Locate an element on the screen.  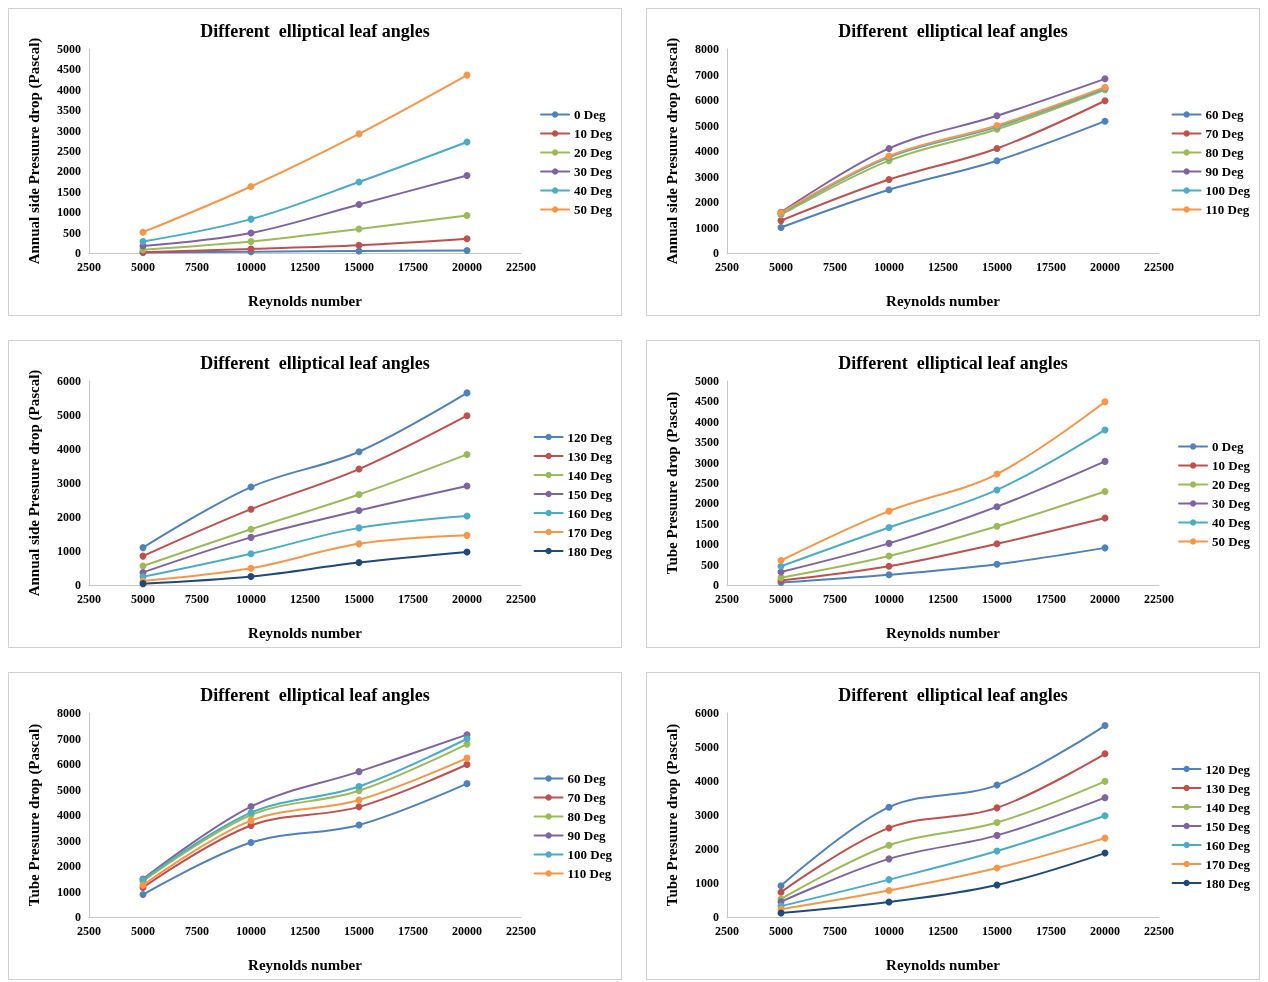
legend-label: 70 Deg is located at coordinates (1224, 133).